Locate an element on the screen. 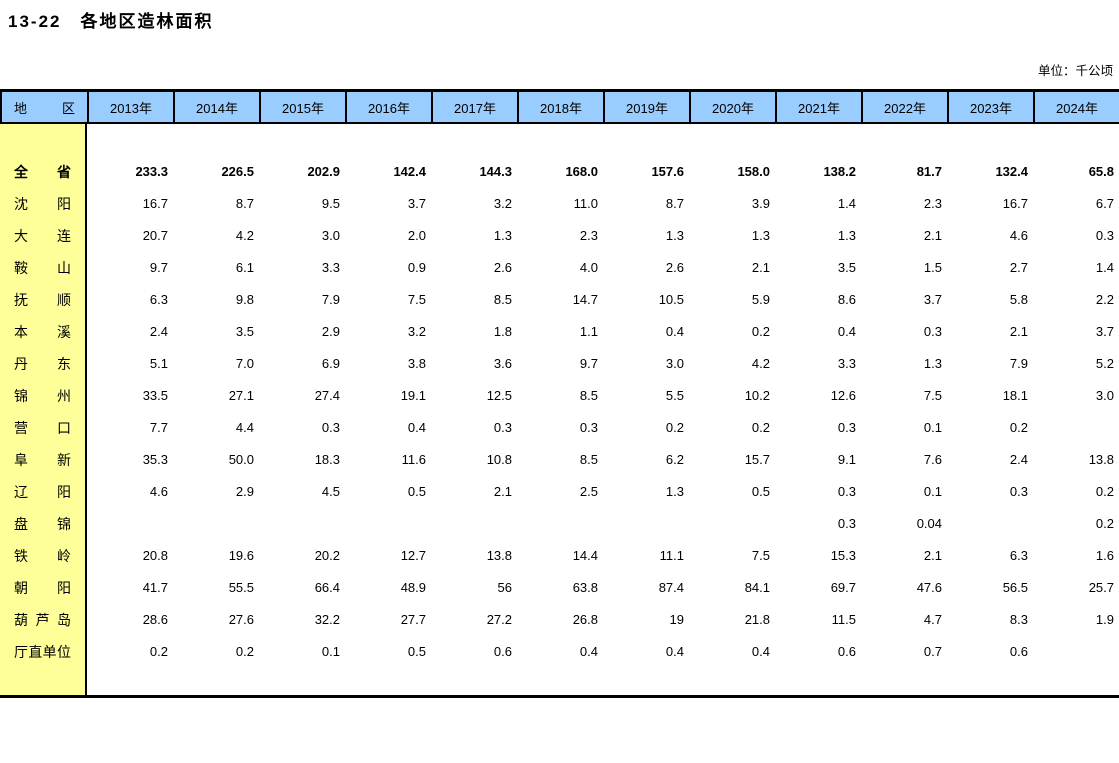 The width and height of the screenshot is (1119, 763). value-cell: 14.7 is located at coordinates (585, 299).